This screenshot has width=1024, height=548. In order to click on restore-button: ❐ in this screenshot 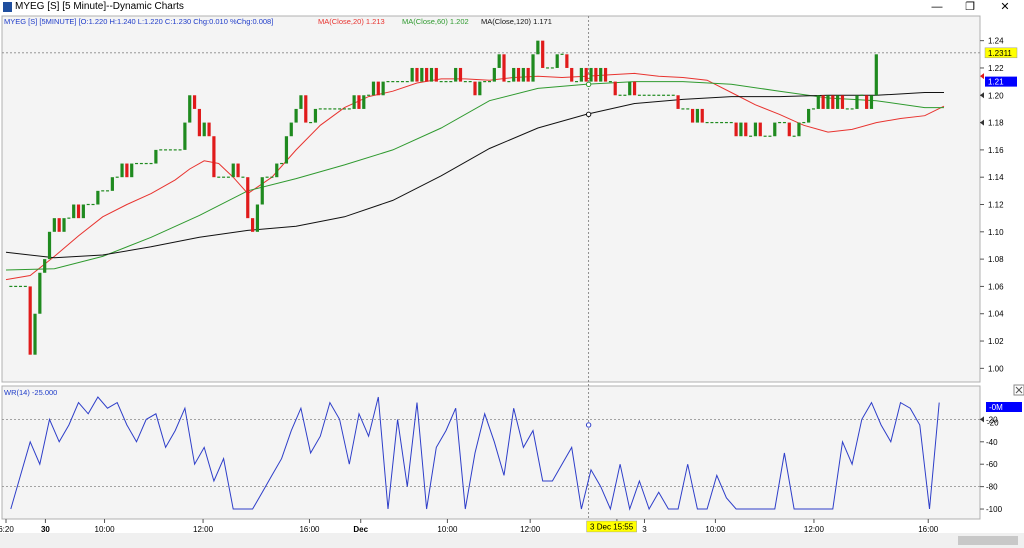, I will do `click(970, 7)`.